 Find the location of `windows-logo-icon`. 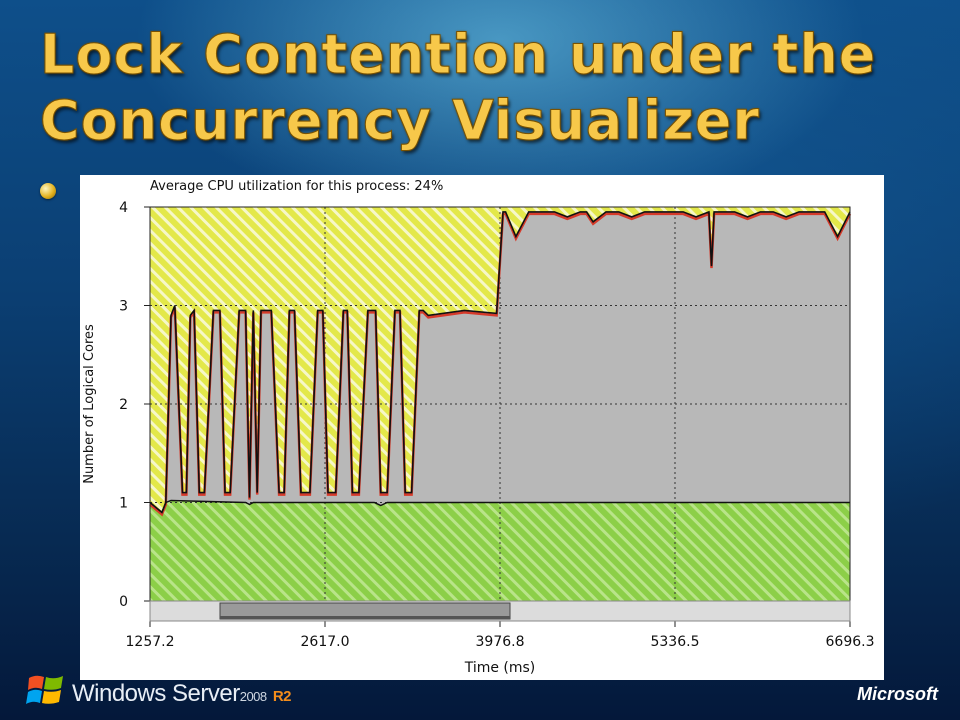

windows-logo-icon is located at coordinates (44, 689).